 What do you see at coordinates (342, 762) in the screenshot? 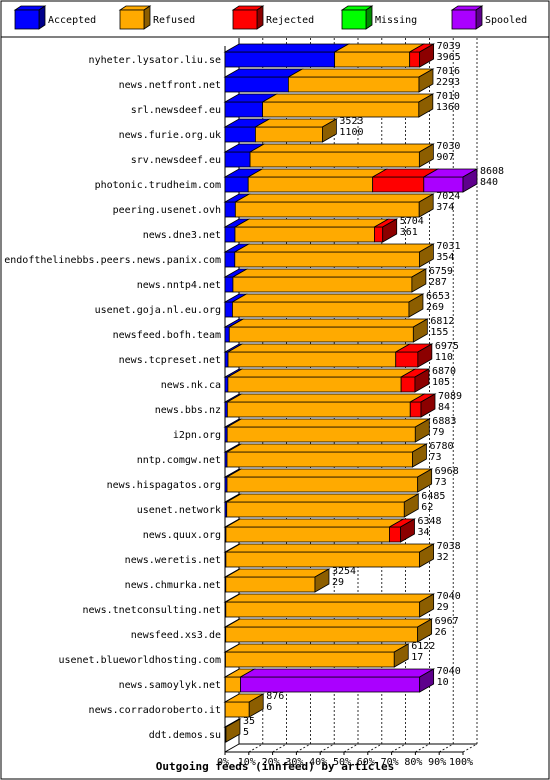
I see `x-tick-label: 50%` at bounding box center [342, 762].